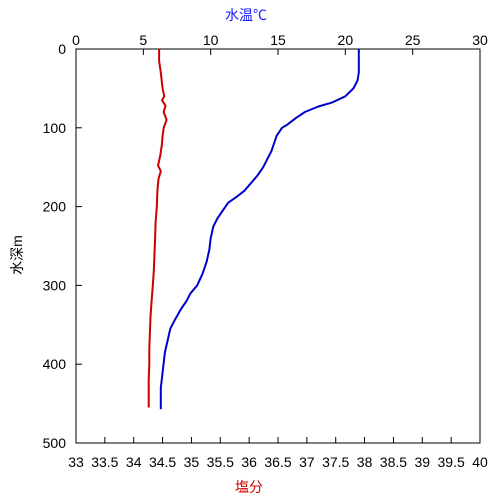 The image size is (500, 500). I want to click on y-axis-tick-label: 500, so click(55, 443).